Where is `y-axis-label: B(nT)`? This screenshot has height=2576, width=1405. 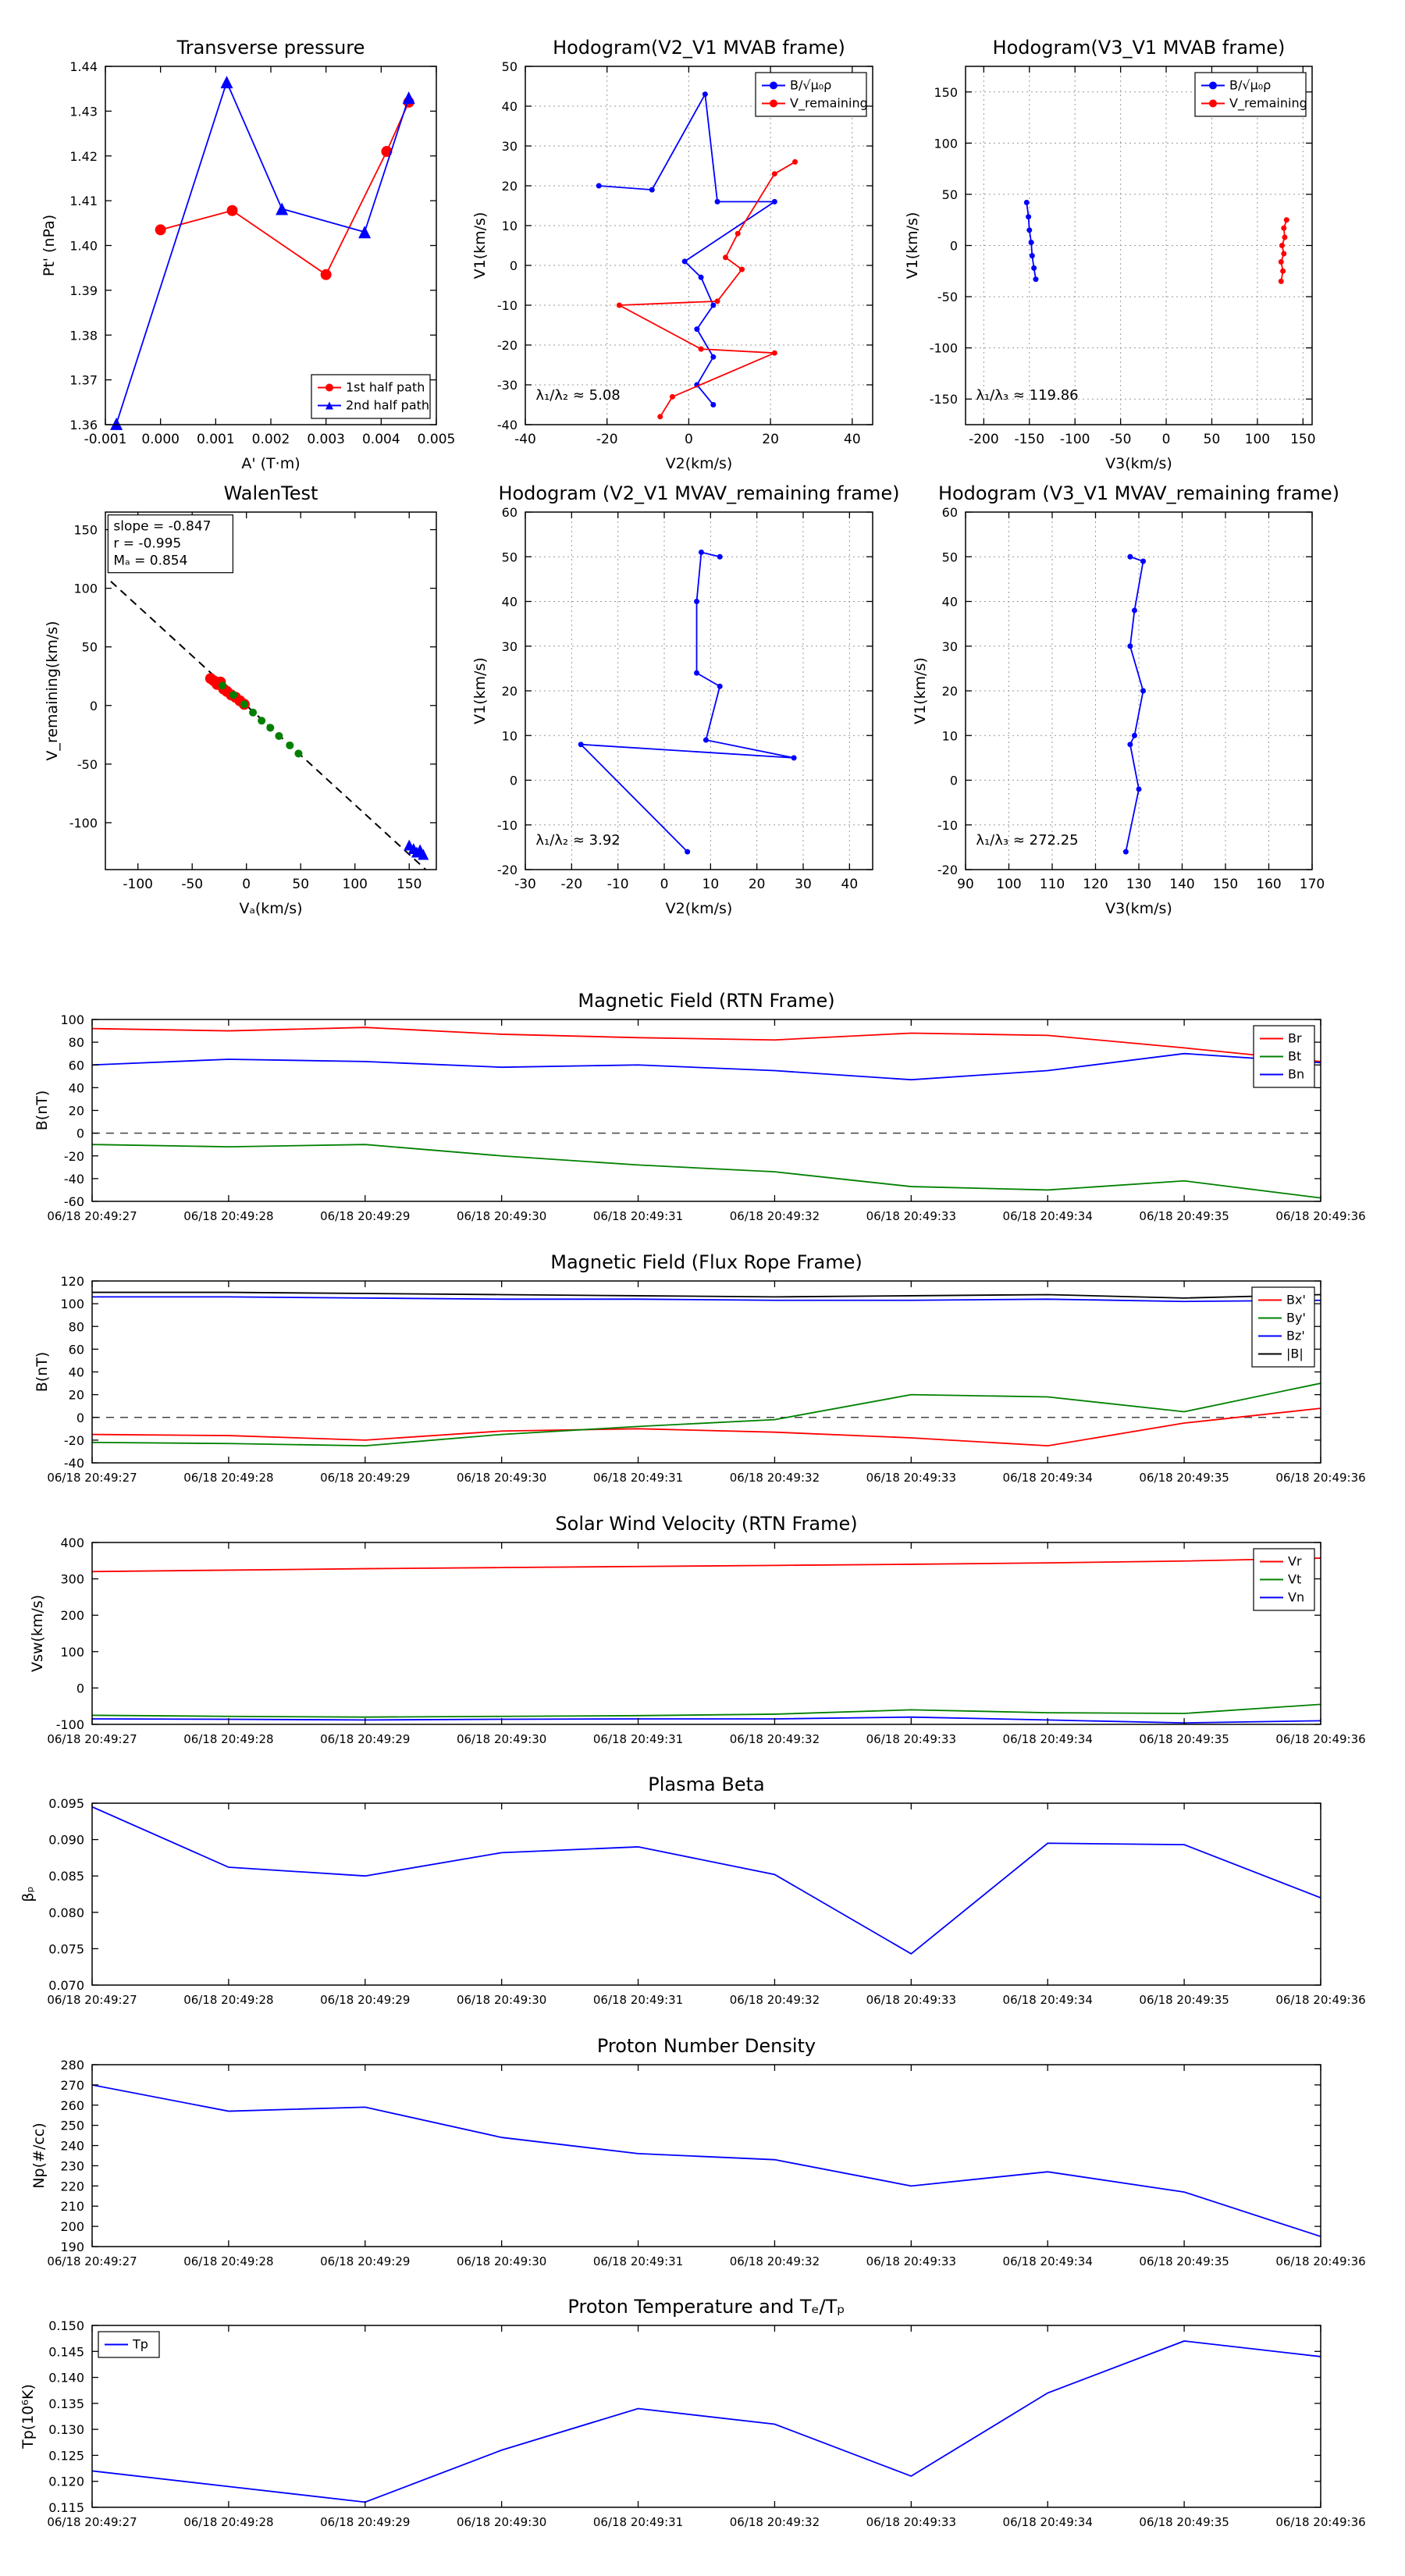 y-axis-label: B(nT) is located at coordinates (43, 1111).